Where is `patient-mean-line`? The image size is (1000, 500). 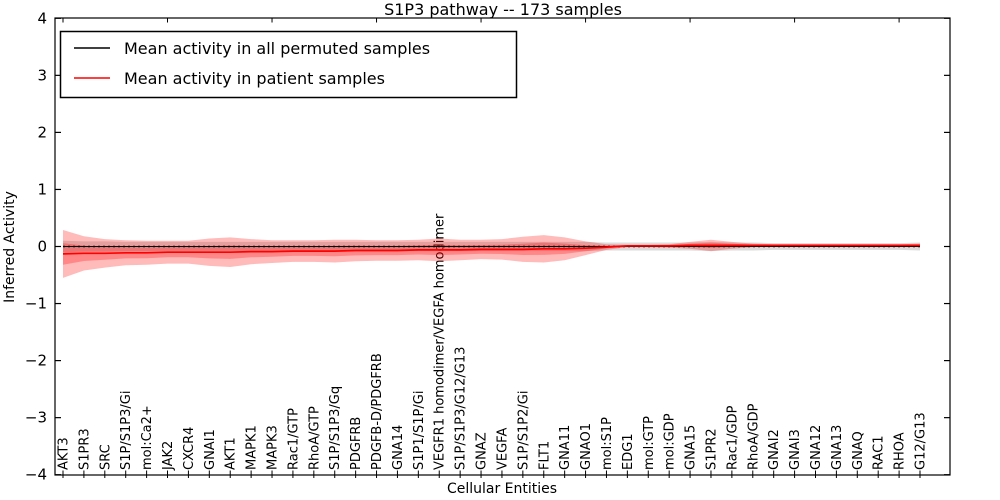
patient-mean-line is located at coordinates (491, 249).